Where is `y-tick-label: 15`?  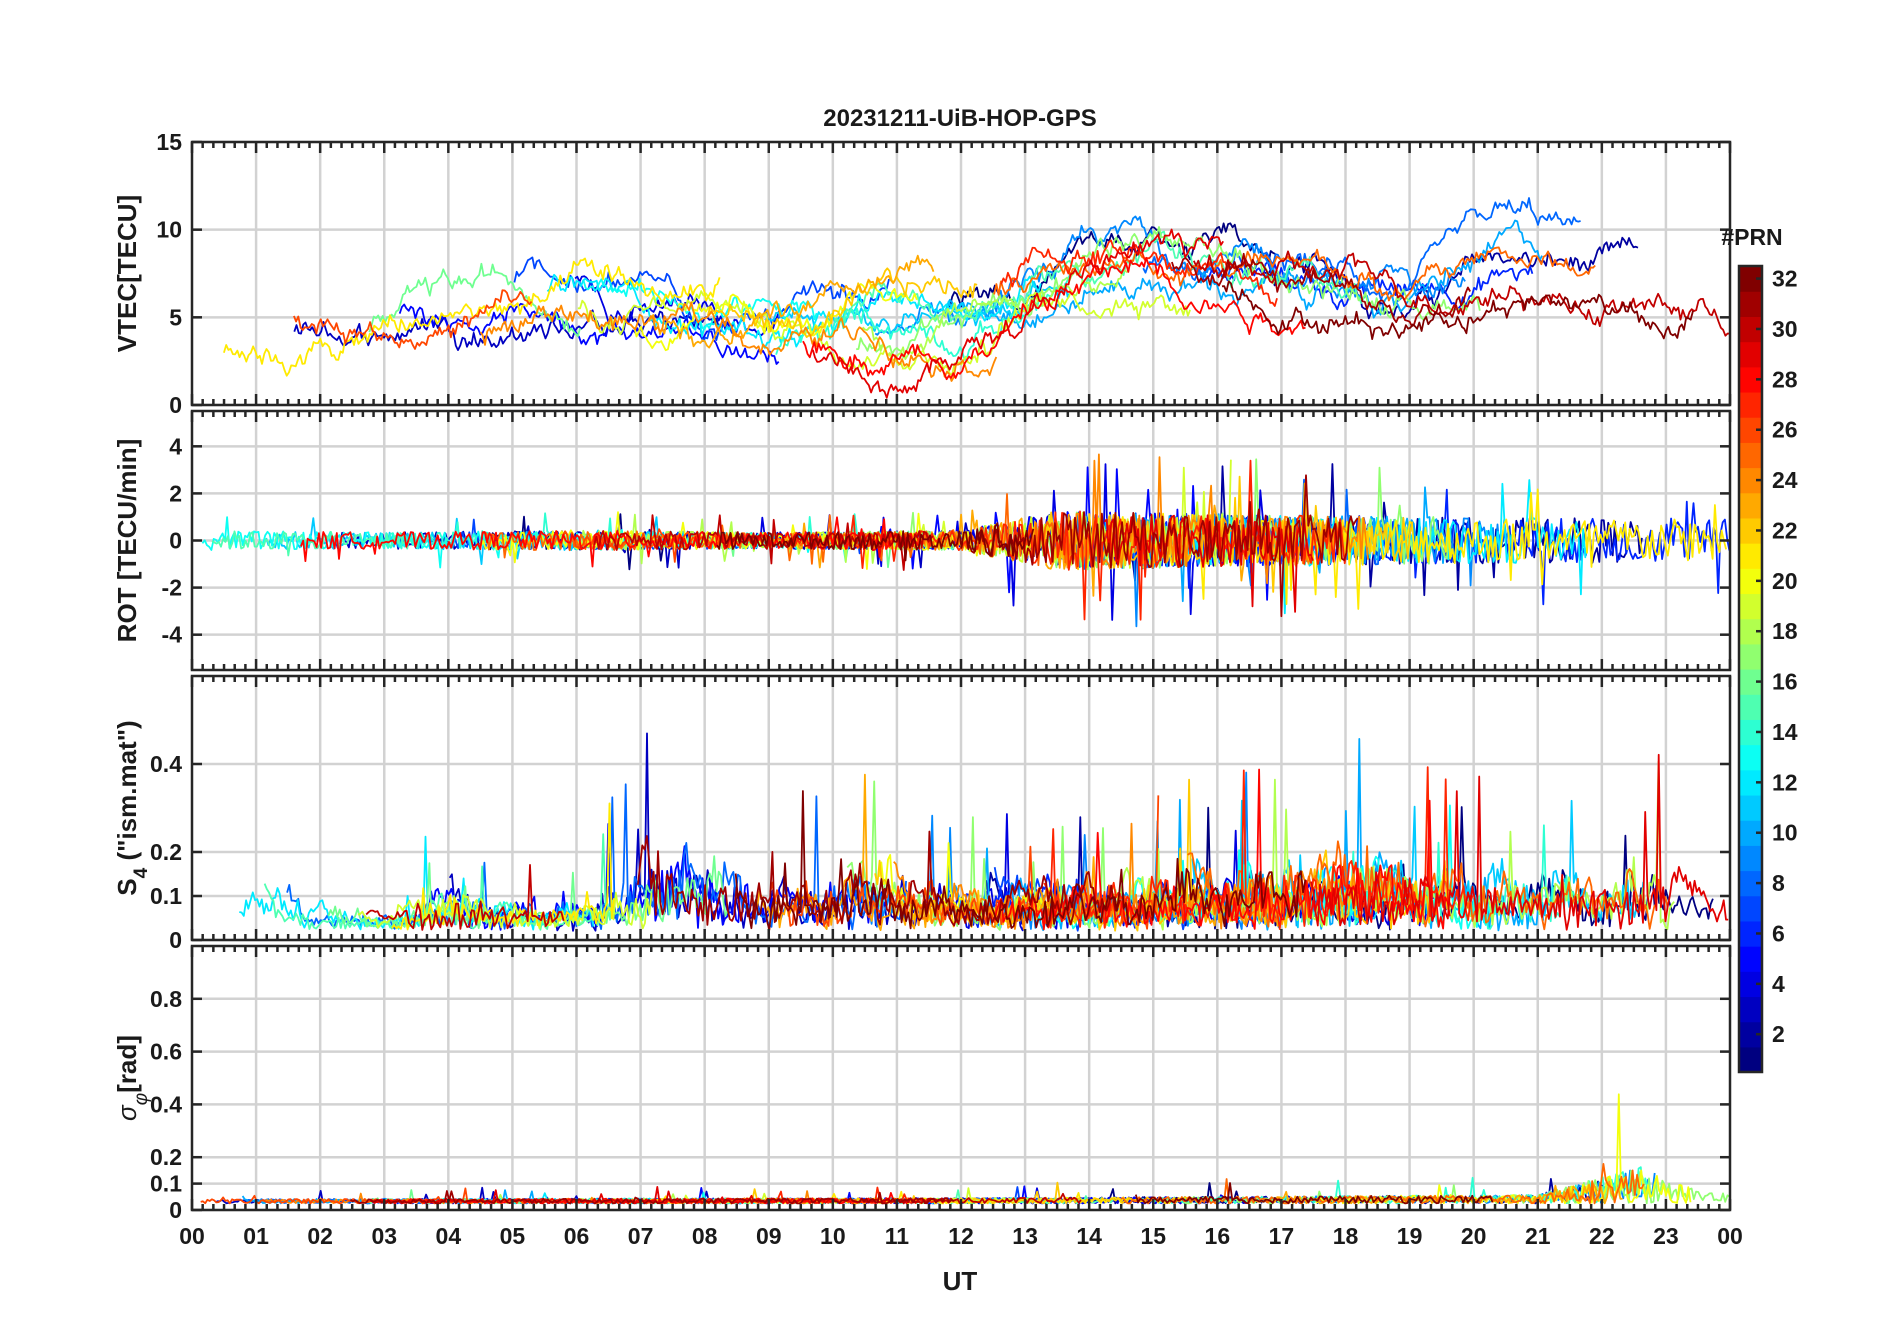
y-tick-label: 15 is located at coordinates (169, 142).